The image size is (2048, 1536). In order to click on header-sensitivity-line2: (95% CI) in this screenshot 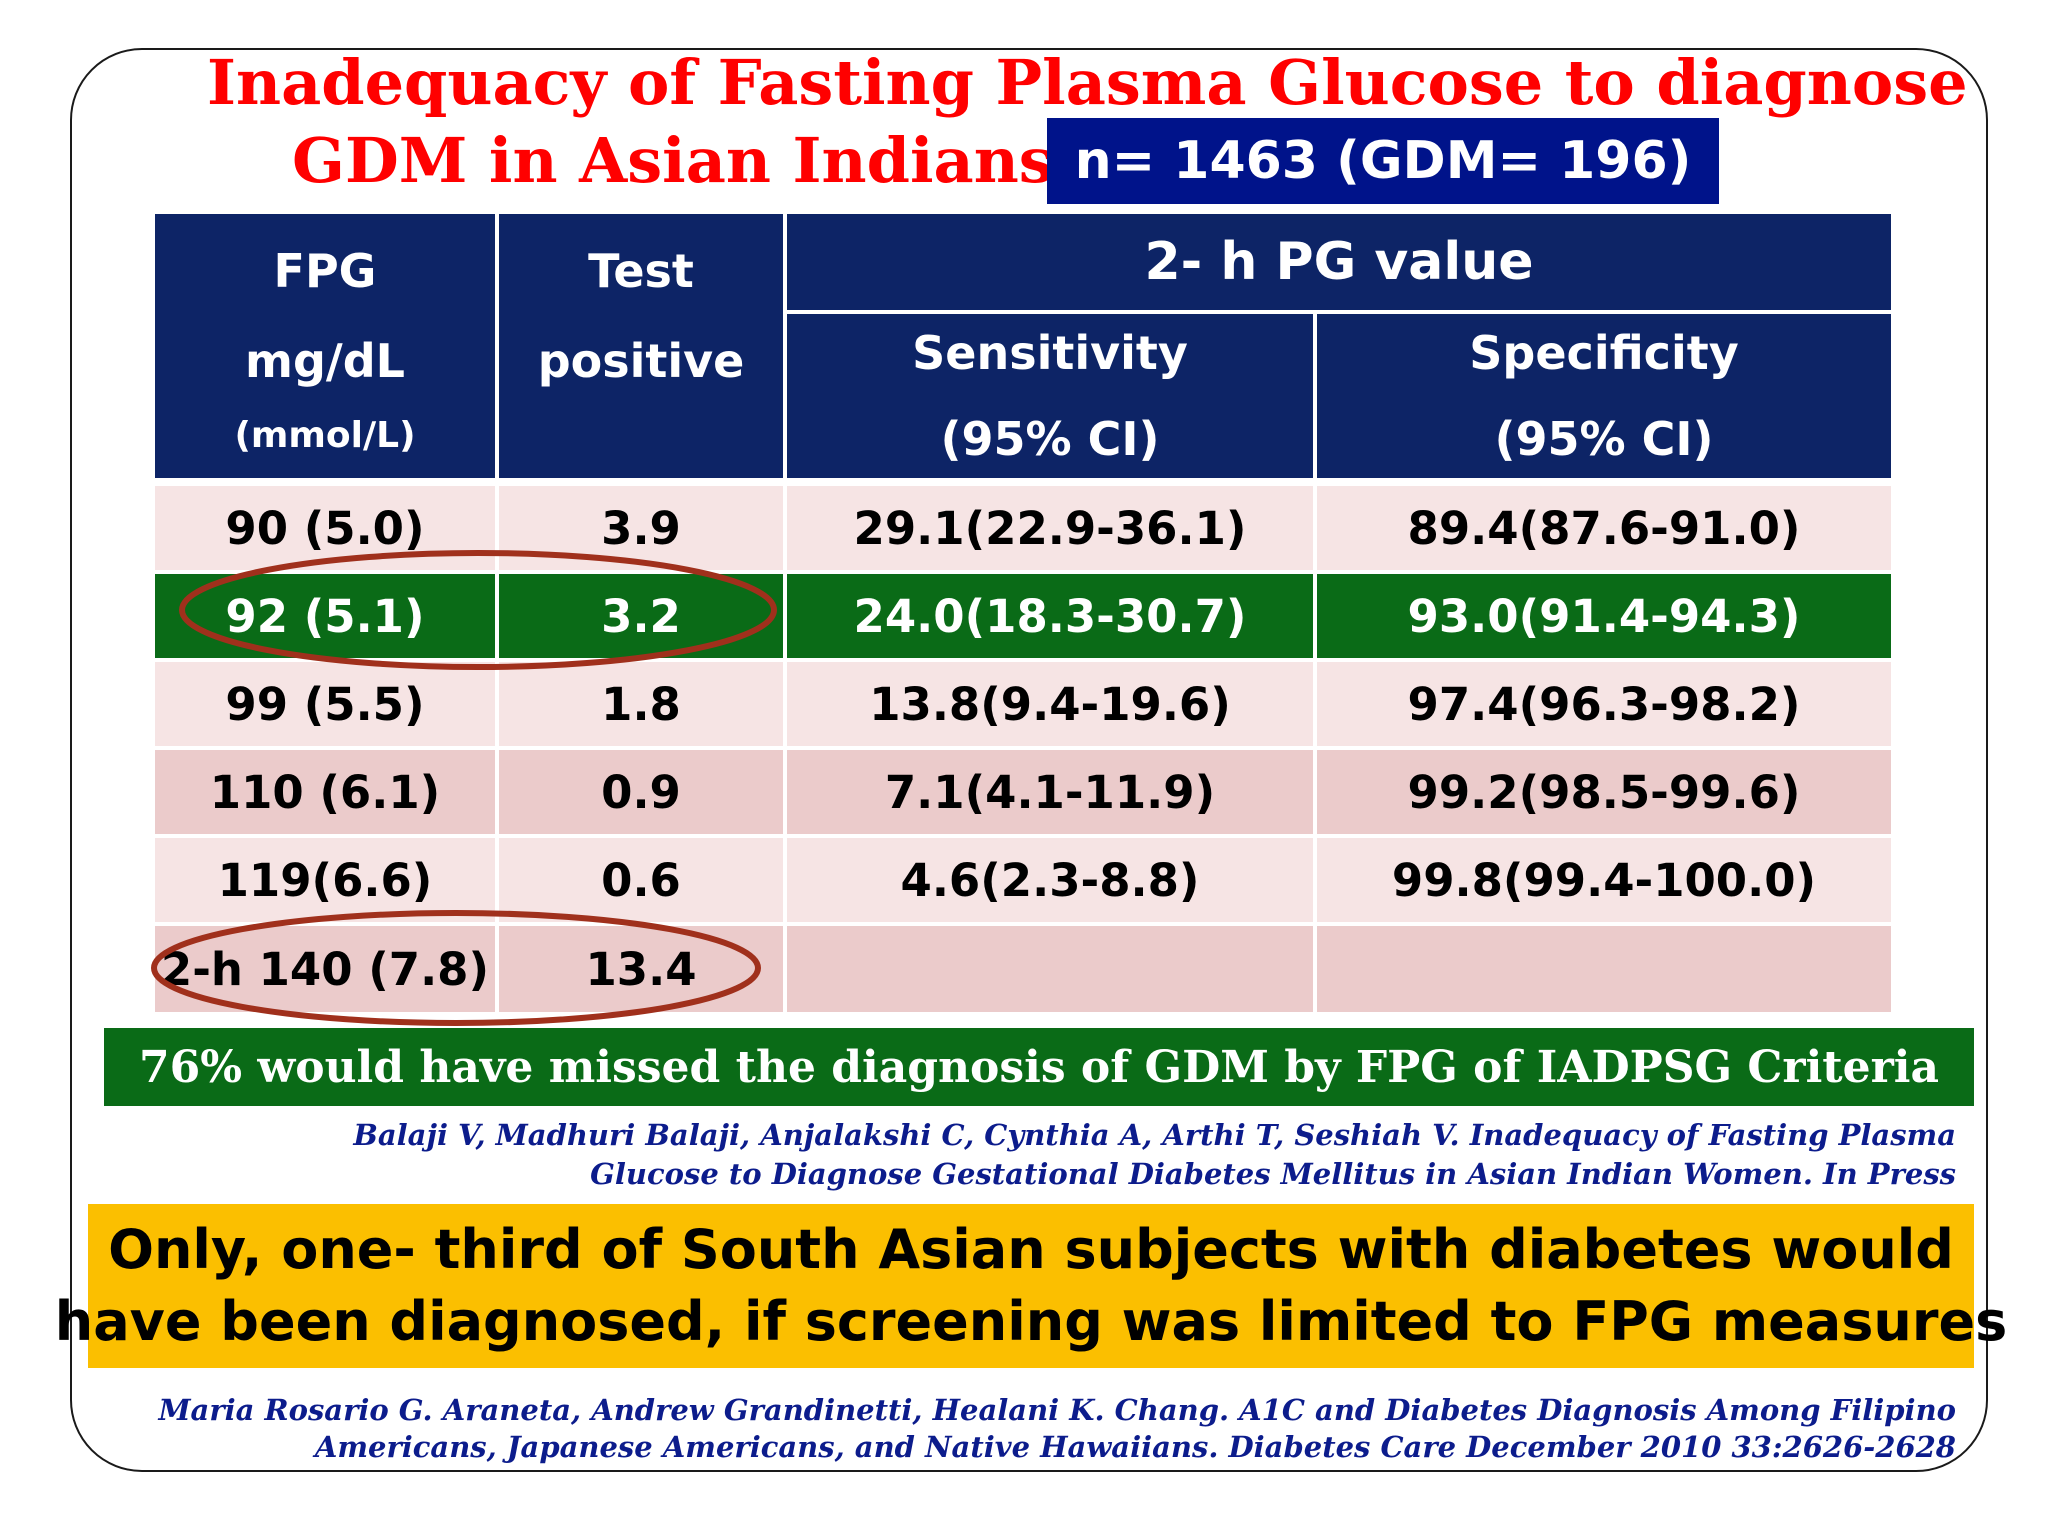, I will do `click(1050, 439)`.